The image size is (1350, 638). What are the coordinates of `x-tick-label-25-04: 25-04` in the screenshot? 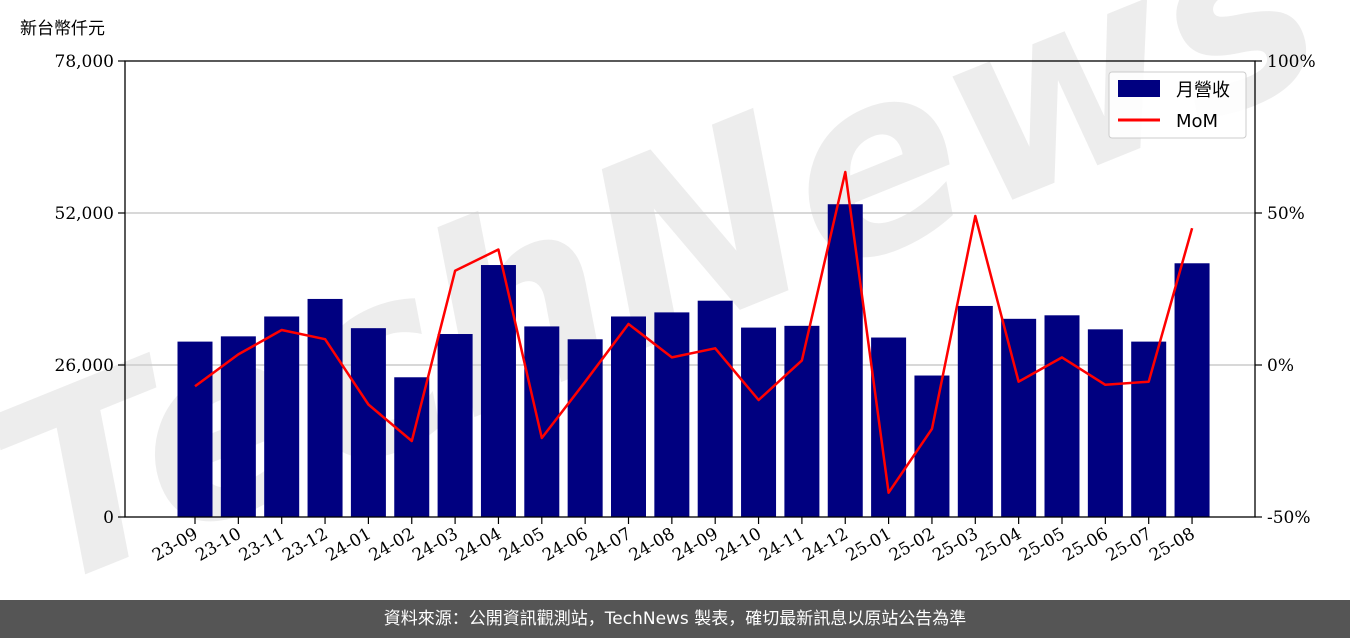 It's located at (999, 545).